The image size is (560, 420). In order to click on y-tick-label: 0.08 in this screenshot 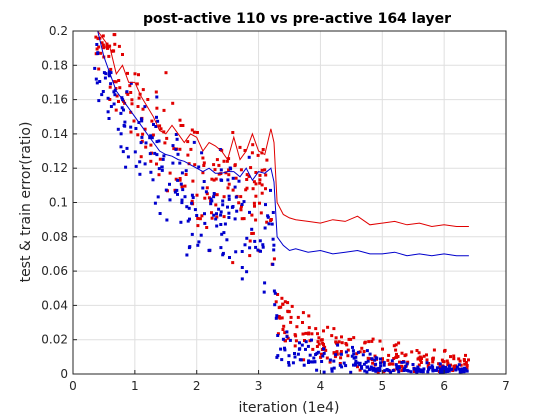, I will do `click(54, 237)`.